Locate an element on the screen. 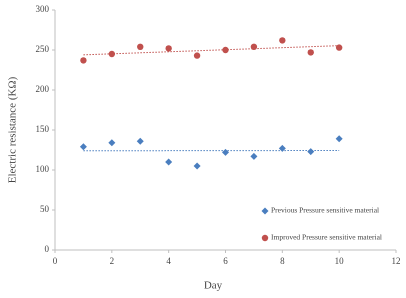  legend-label: Previous Pressure sensitive material is located at coordinates (325, 210).